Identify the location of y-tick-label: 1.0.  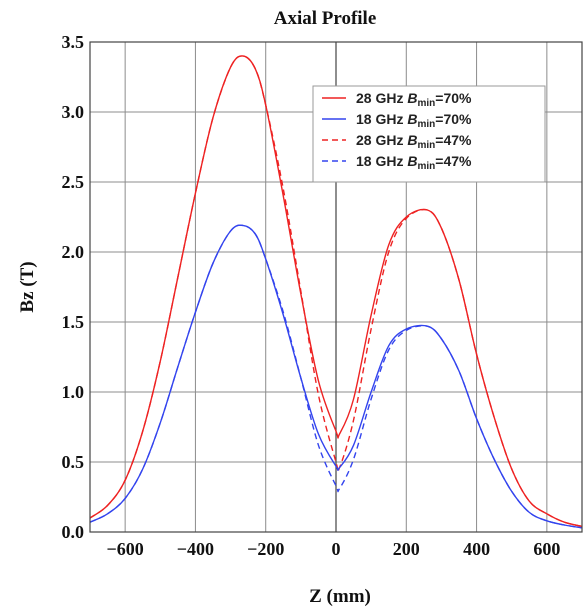
(73, 392).